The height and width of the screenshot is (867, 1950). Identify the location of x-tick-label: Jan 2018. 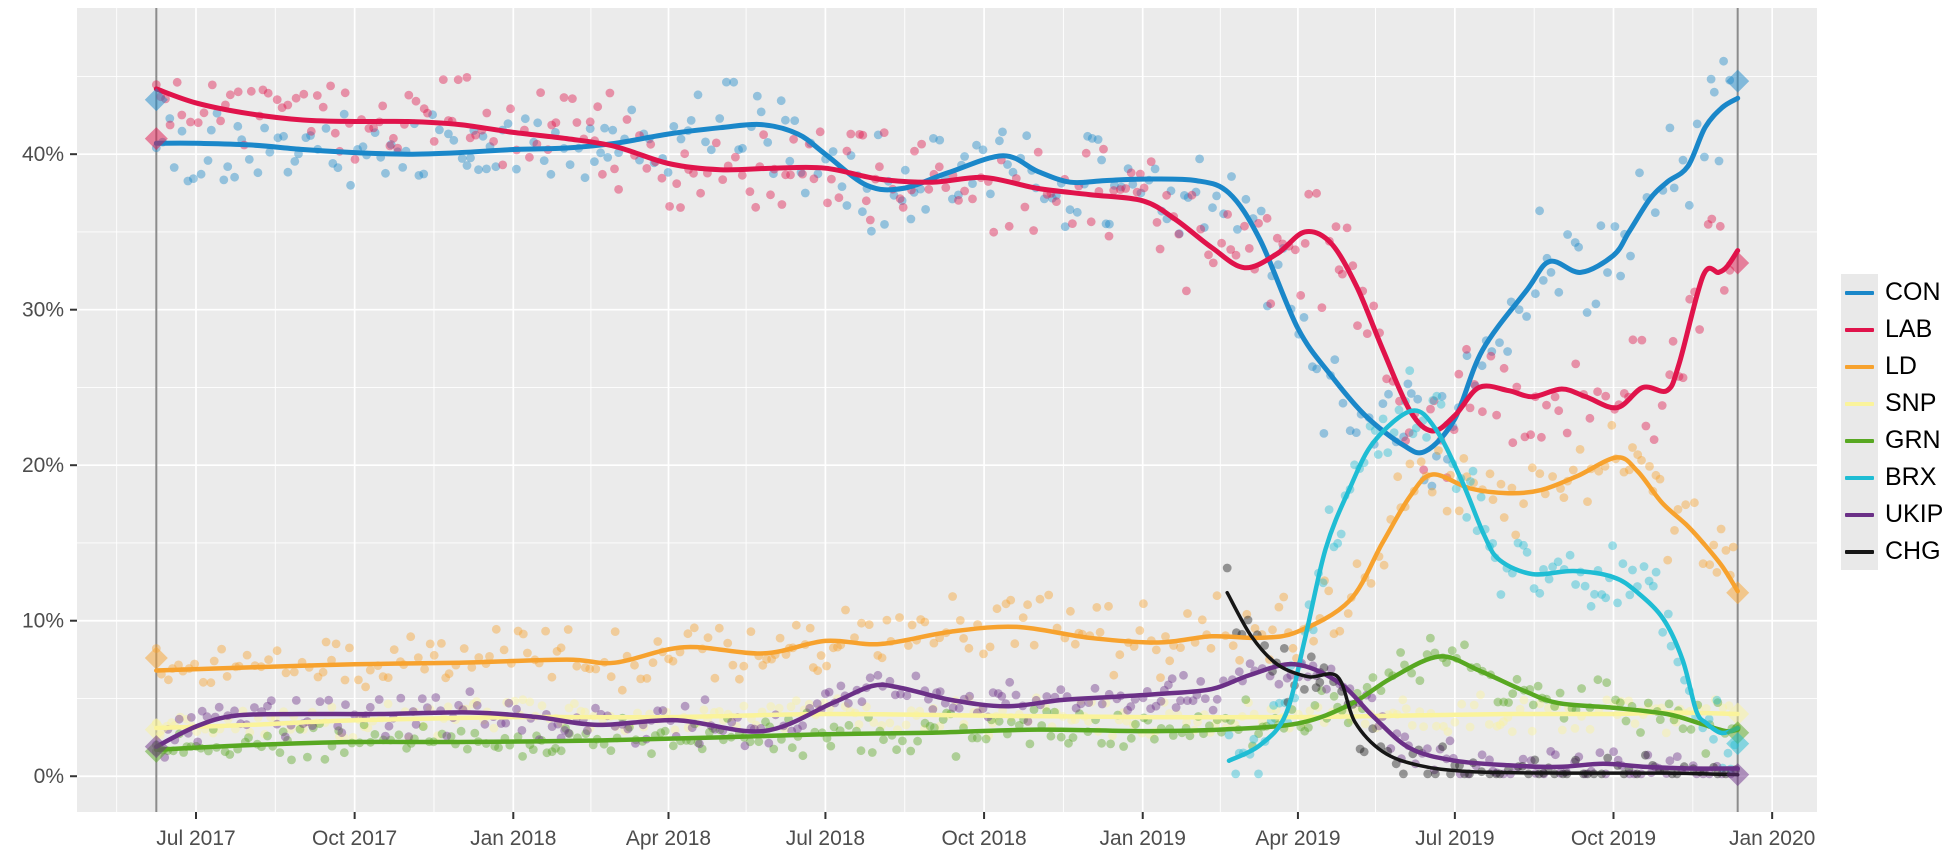
(513, 838).